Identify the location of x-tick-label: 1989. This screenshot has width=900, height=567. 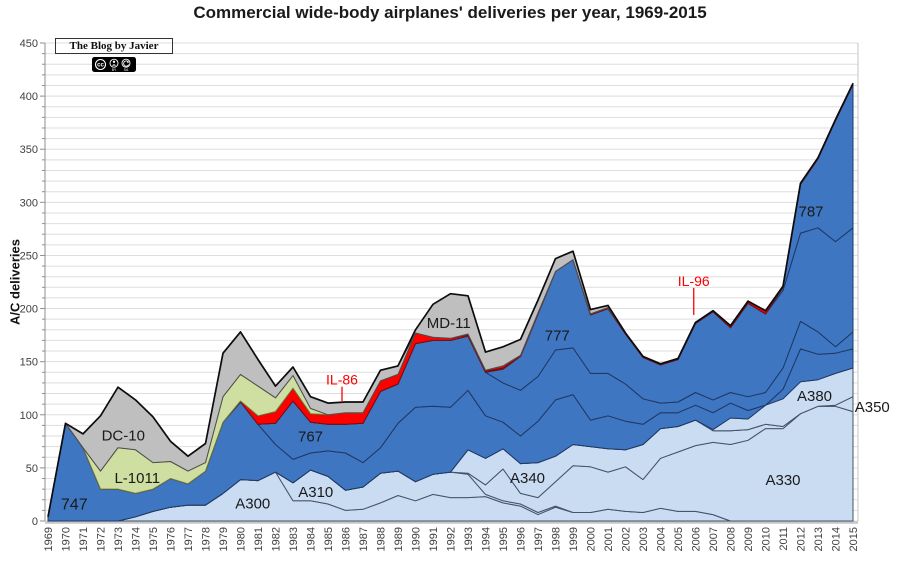
(399, 539).